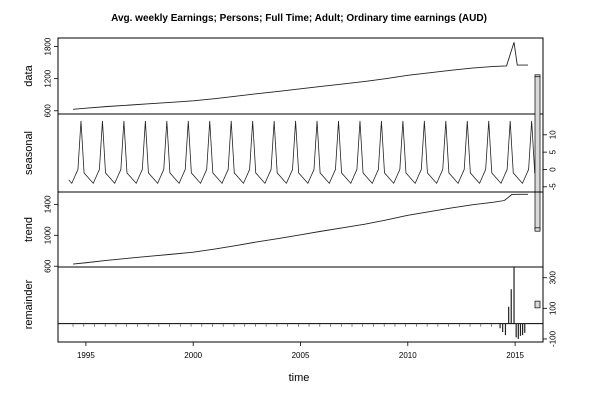 The image size is (600, 400). Describe the element at coordinates (29, 75) in the screenshot. I see `panel-ylabel-data: data` at that location.